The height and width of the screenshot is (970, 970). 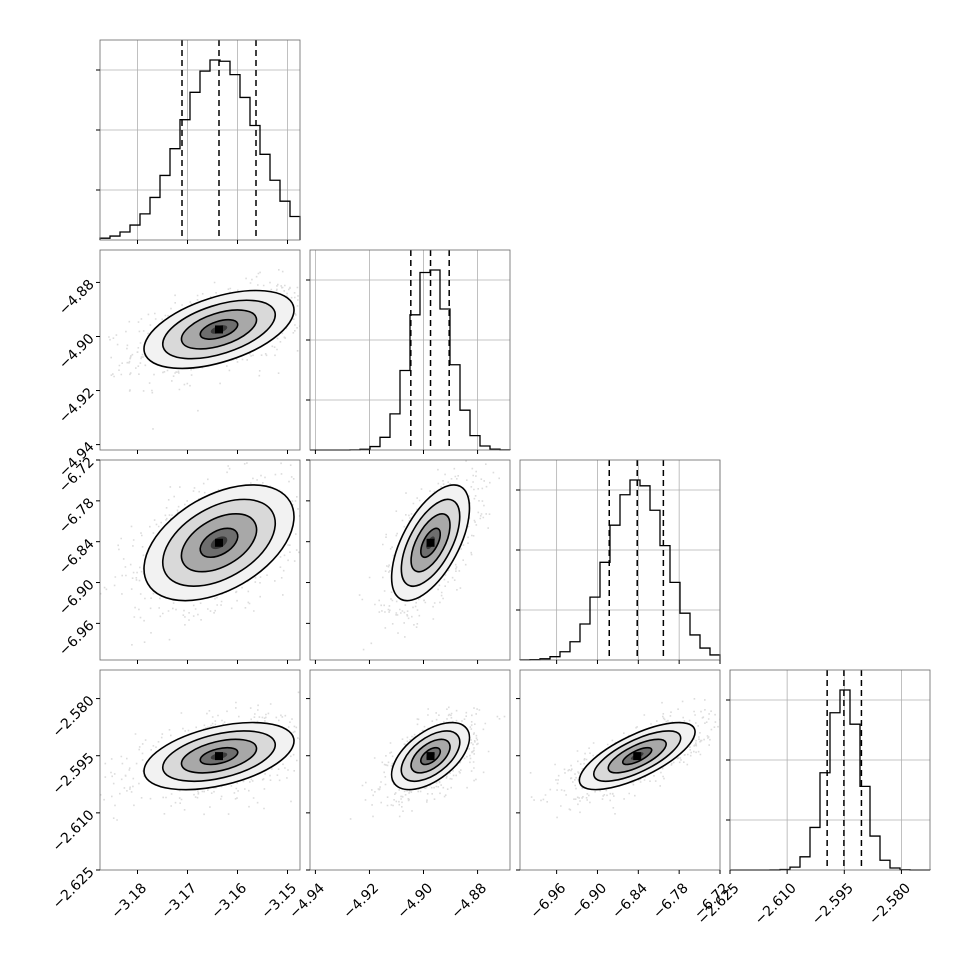 I want to click on y-tick-label: −2.580, so click(x=74, y=717).